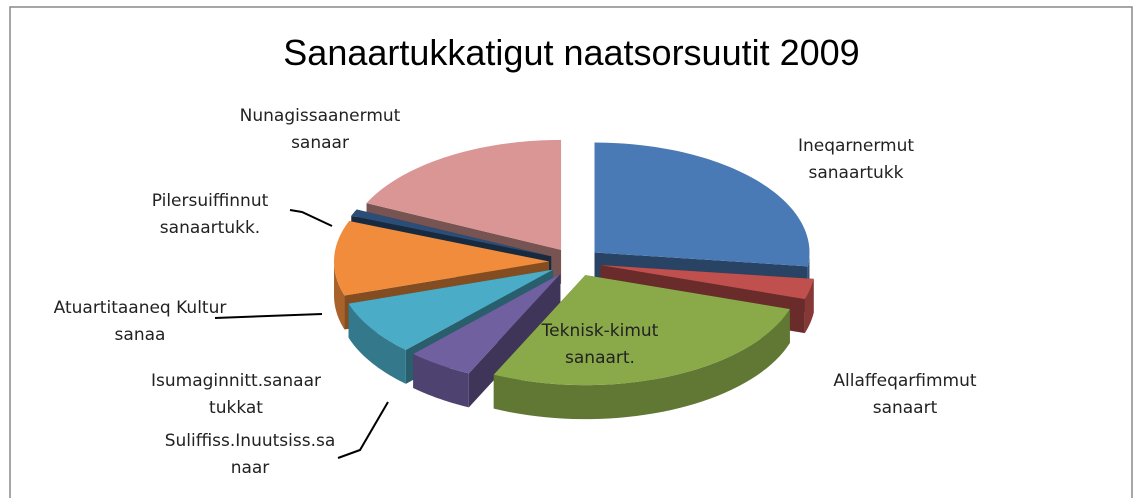 This screenshot has height=498, width=1143. I want to click on slice-label: Teknisk-kimut sanaart., so click(600, 344).